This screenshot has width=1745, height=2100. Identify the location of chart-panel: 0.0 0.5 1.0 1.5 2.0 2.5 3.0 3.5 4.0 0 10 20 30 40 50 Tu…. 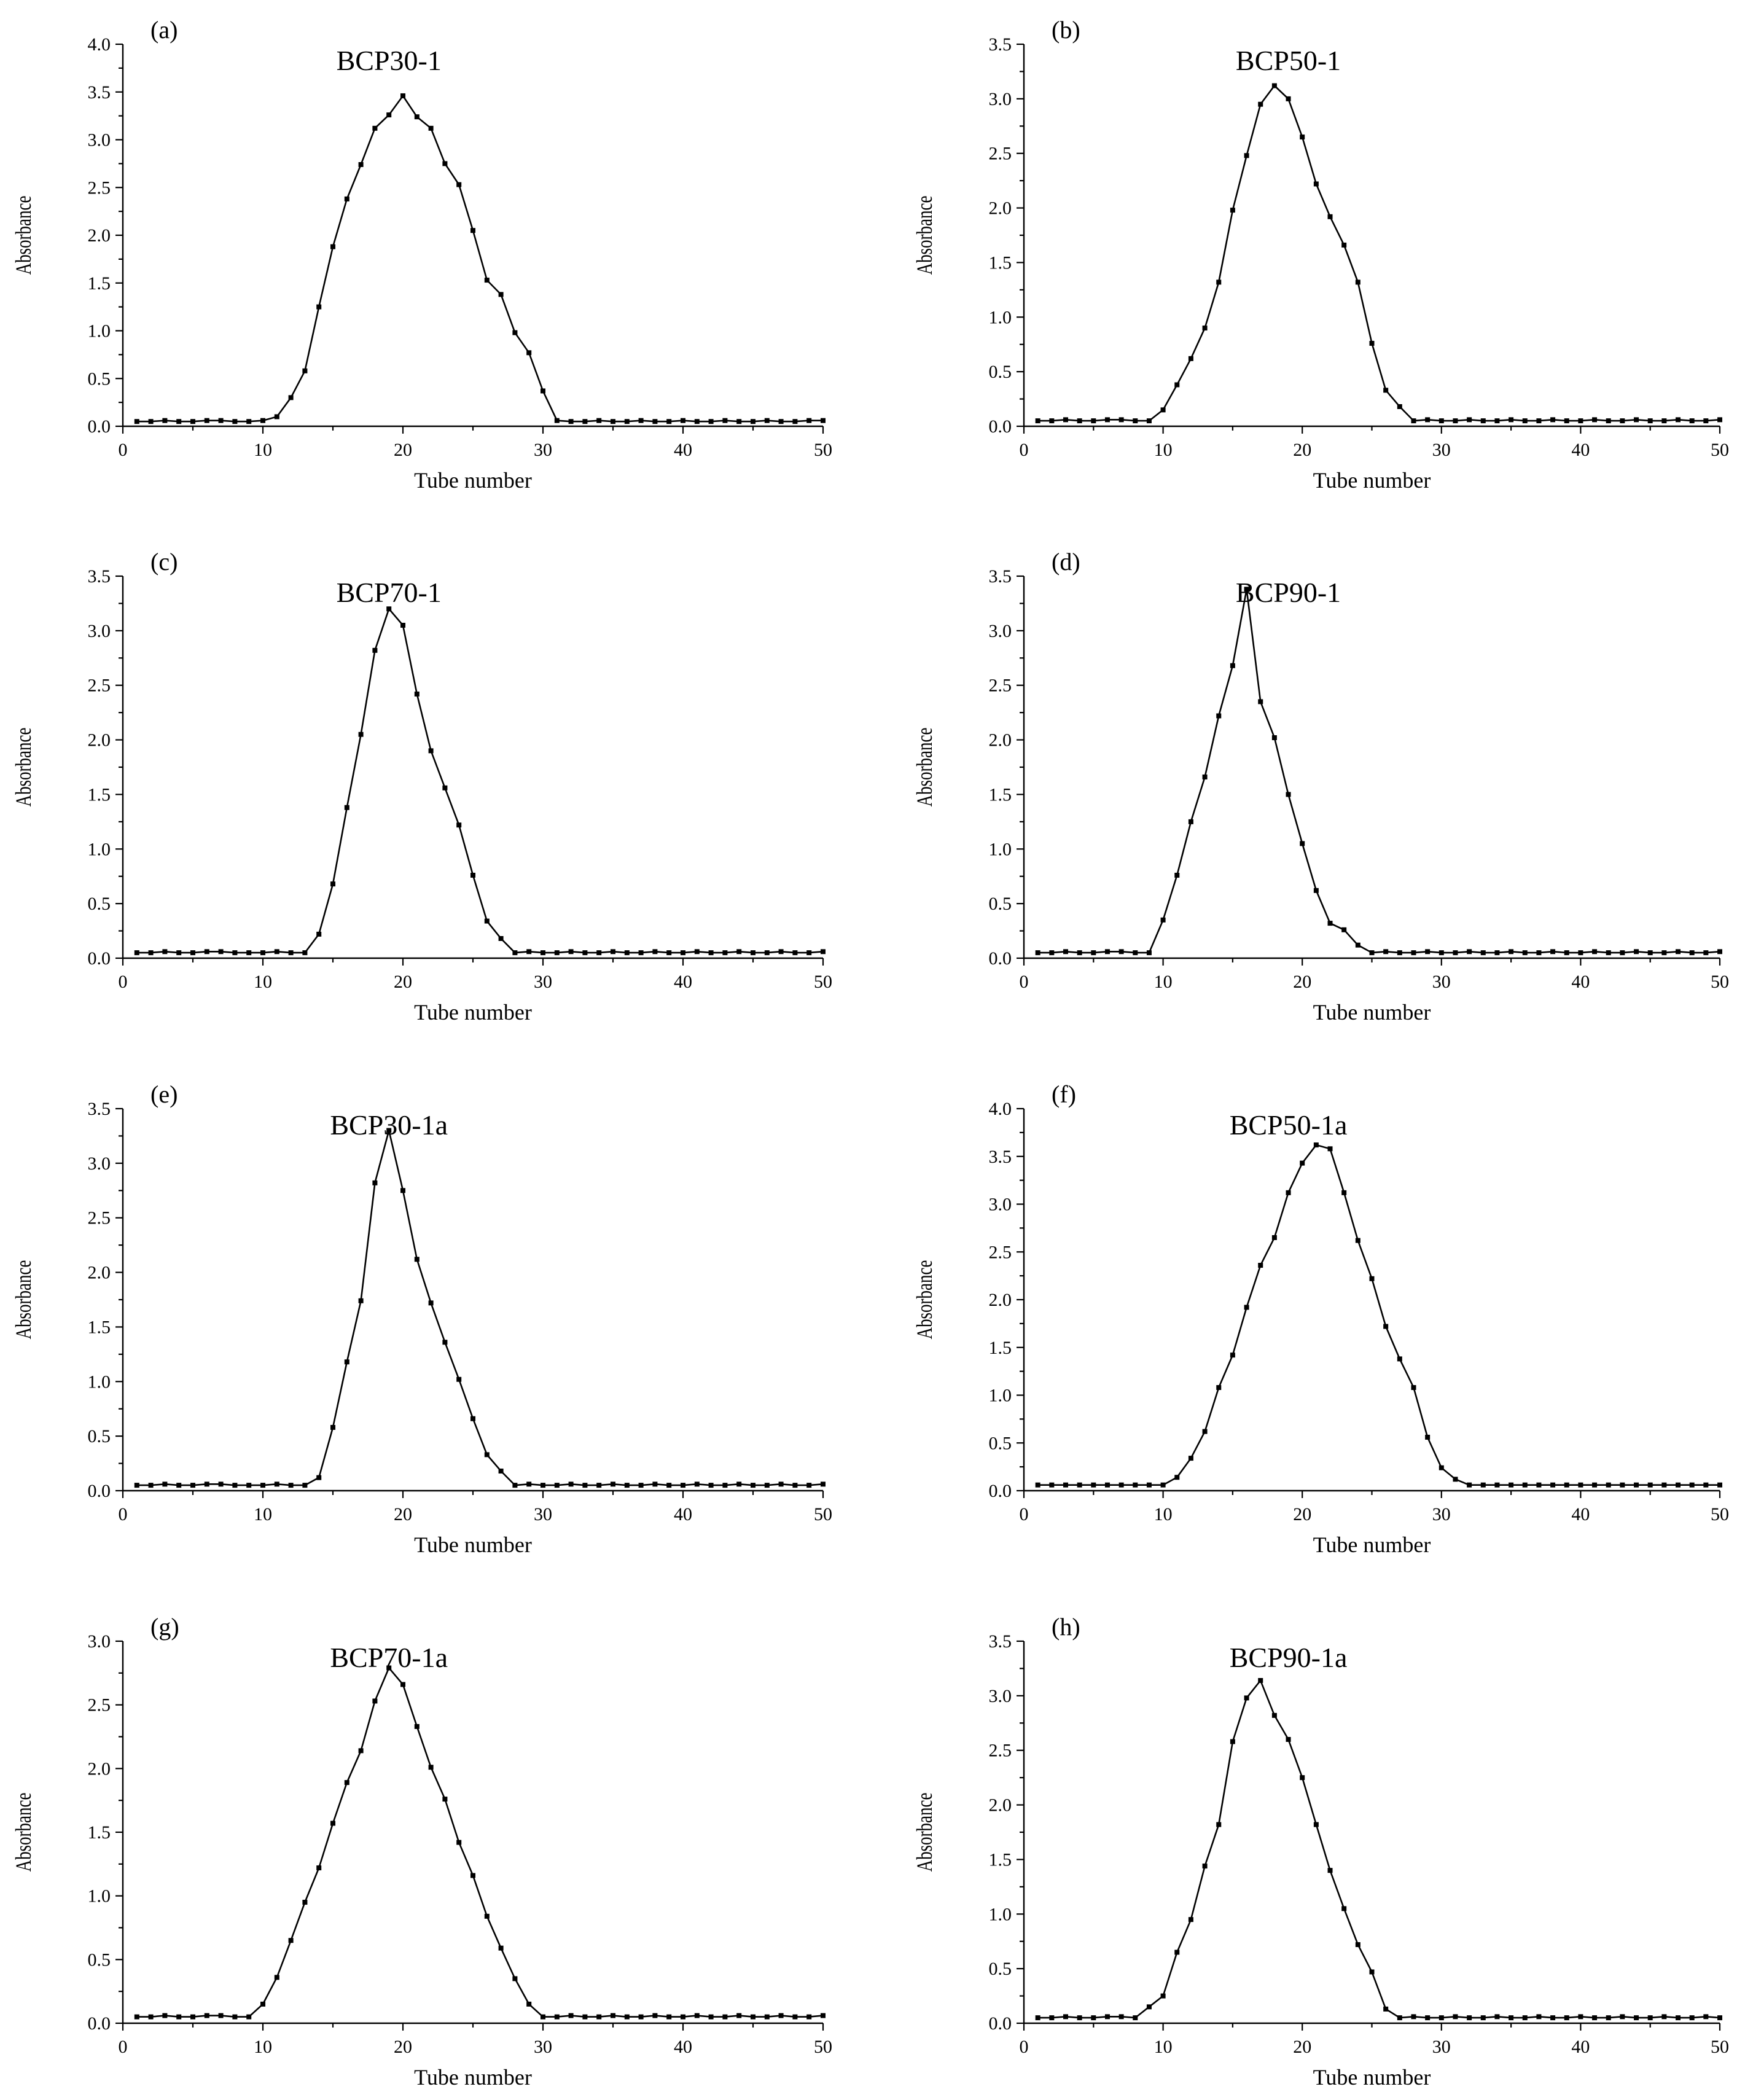
(1320, 1318).